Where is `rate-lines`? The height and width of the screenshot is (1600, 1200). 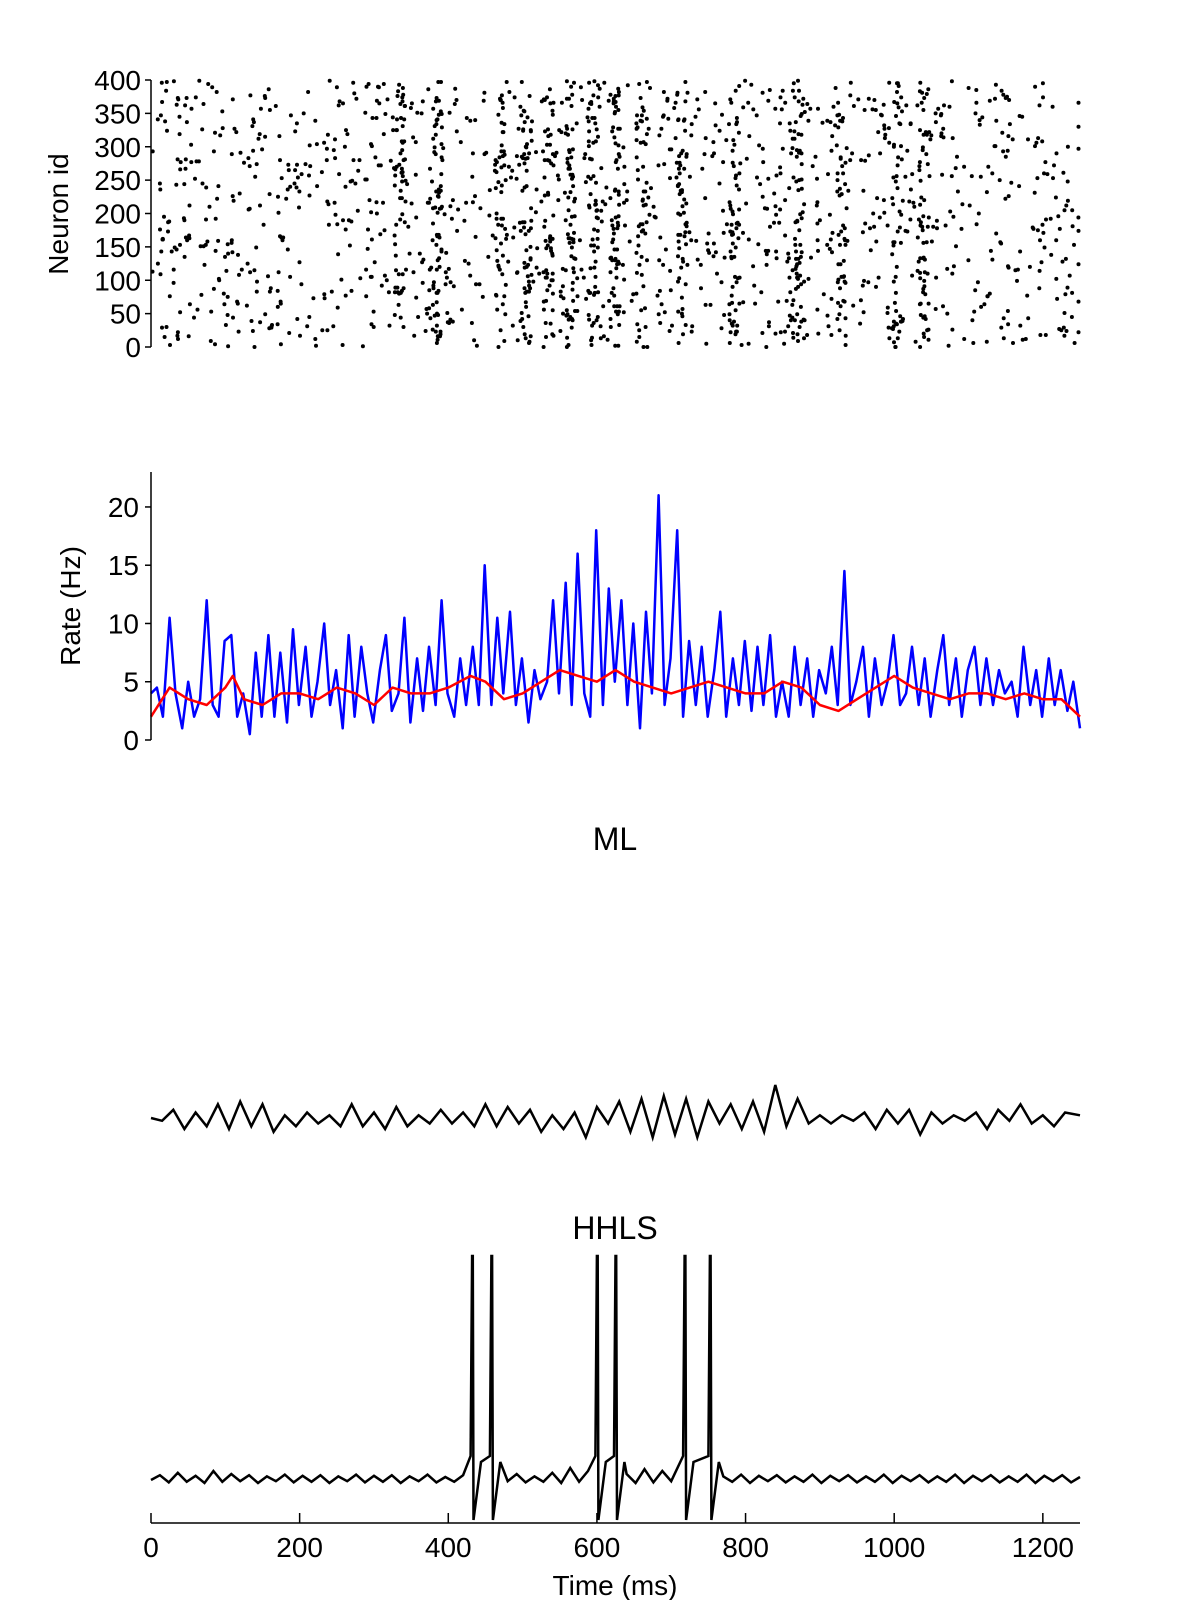 rate-lines is located at coordinates (615, 615).